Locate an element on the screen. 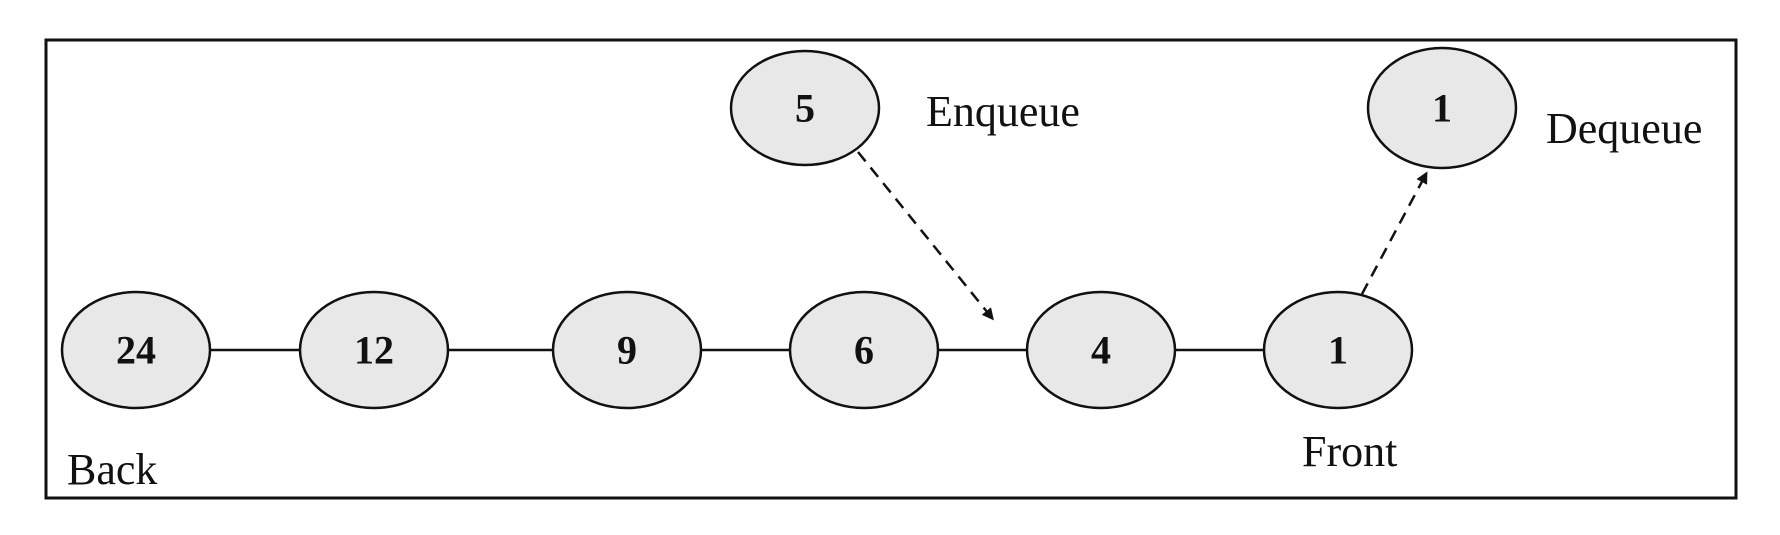 The width and height of the screenshot is (1780, 535). queue-node-label: 24 is located at coordinates (136, 350).